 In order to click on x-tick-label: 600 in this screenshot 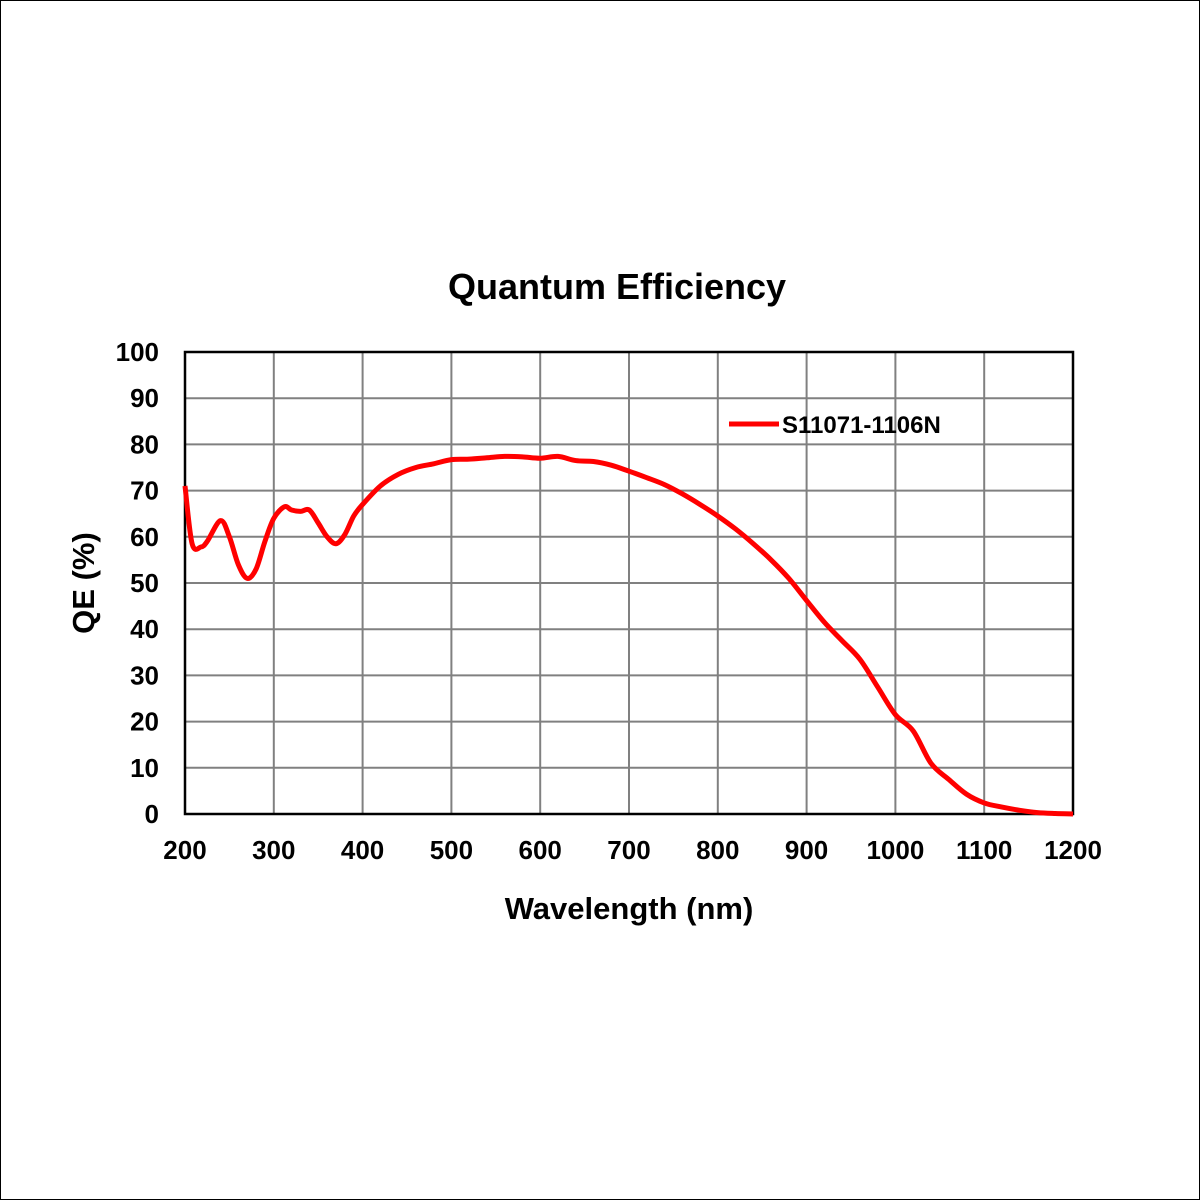, I will do `click(540, 850)`.